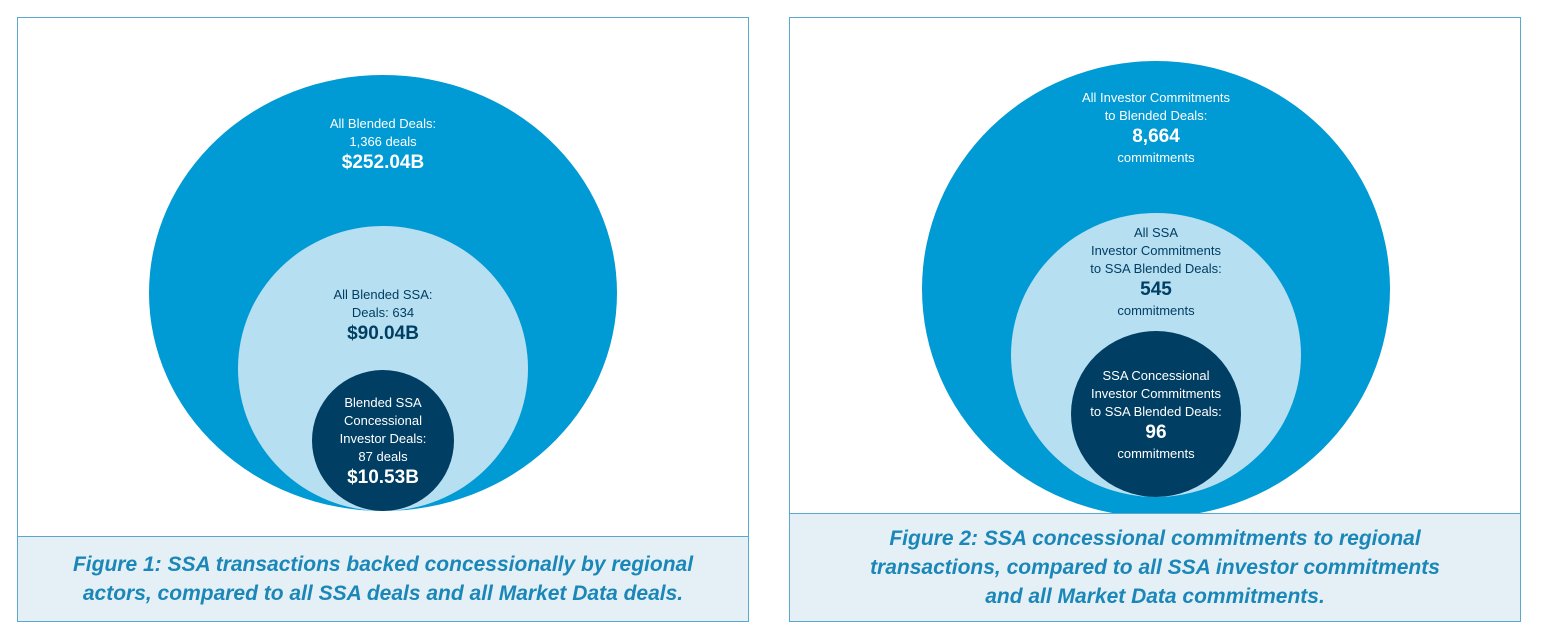  I want to click on f2-outer-line-2: to Blended Deals:, so click(1156, 115).